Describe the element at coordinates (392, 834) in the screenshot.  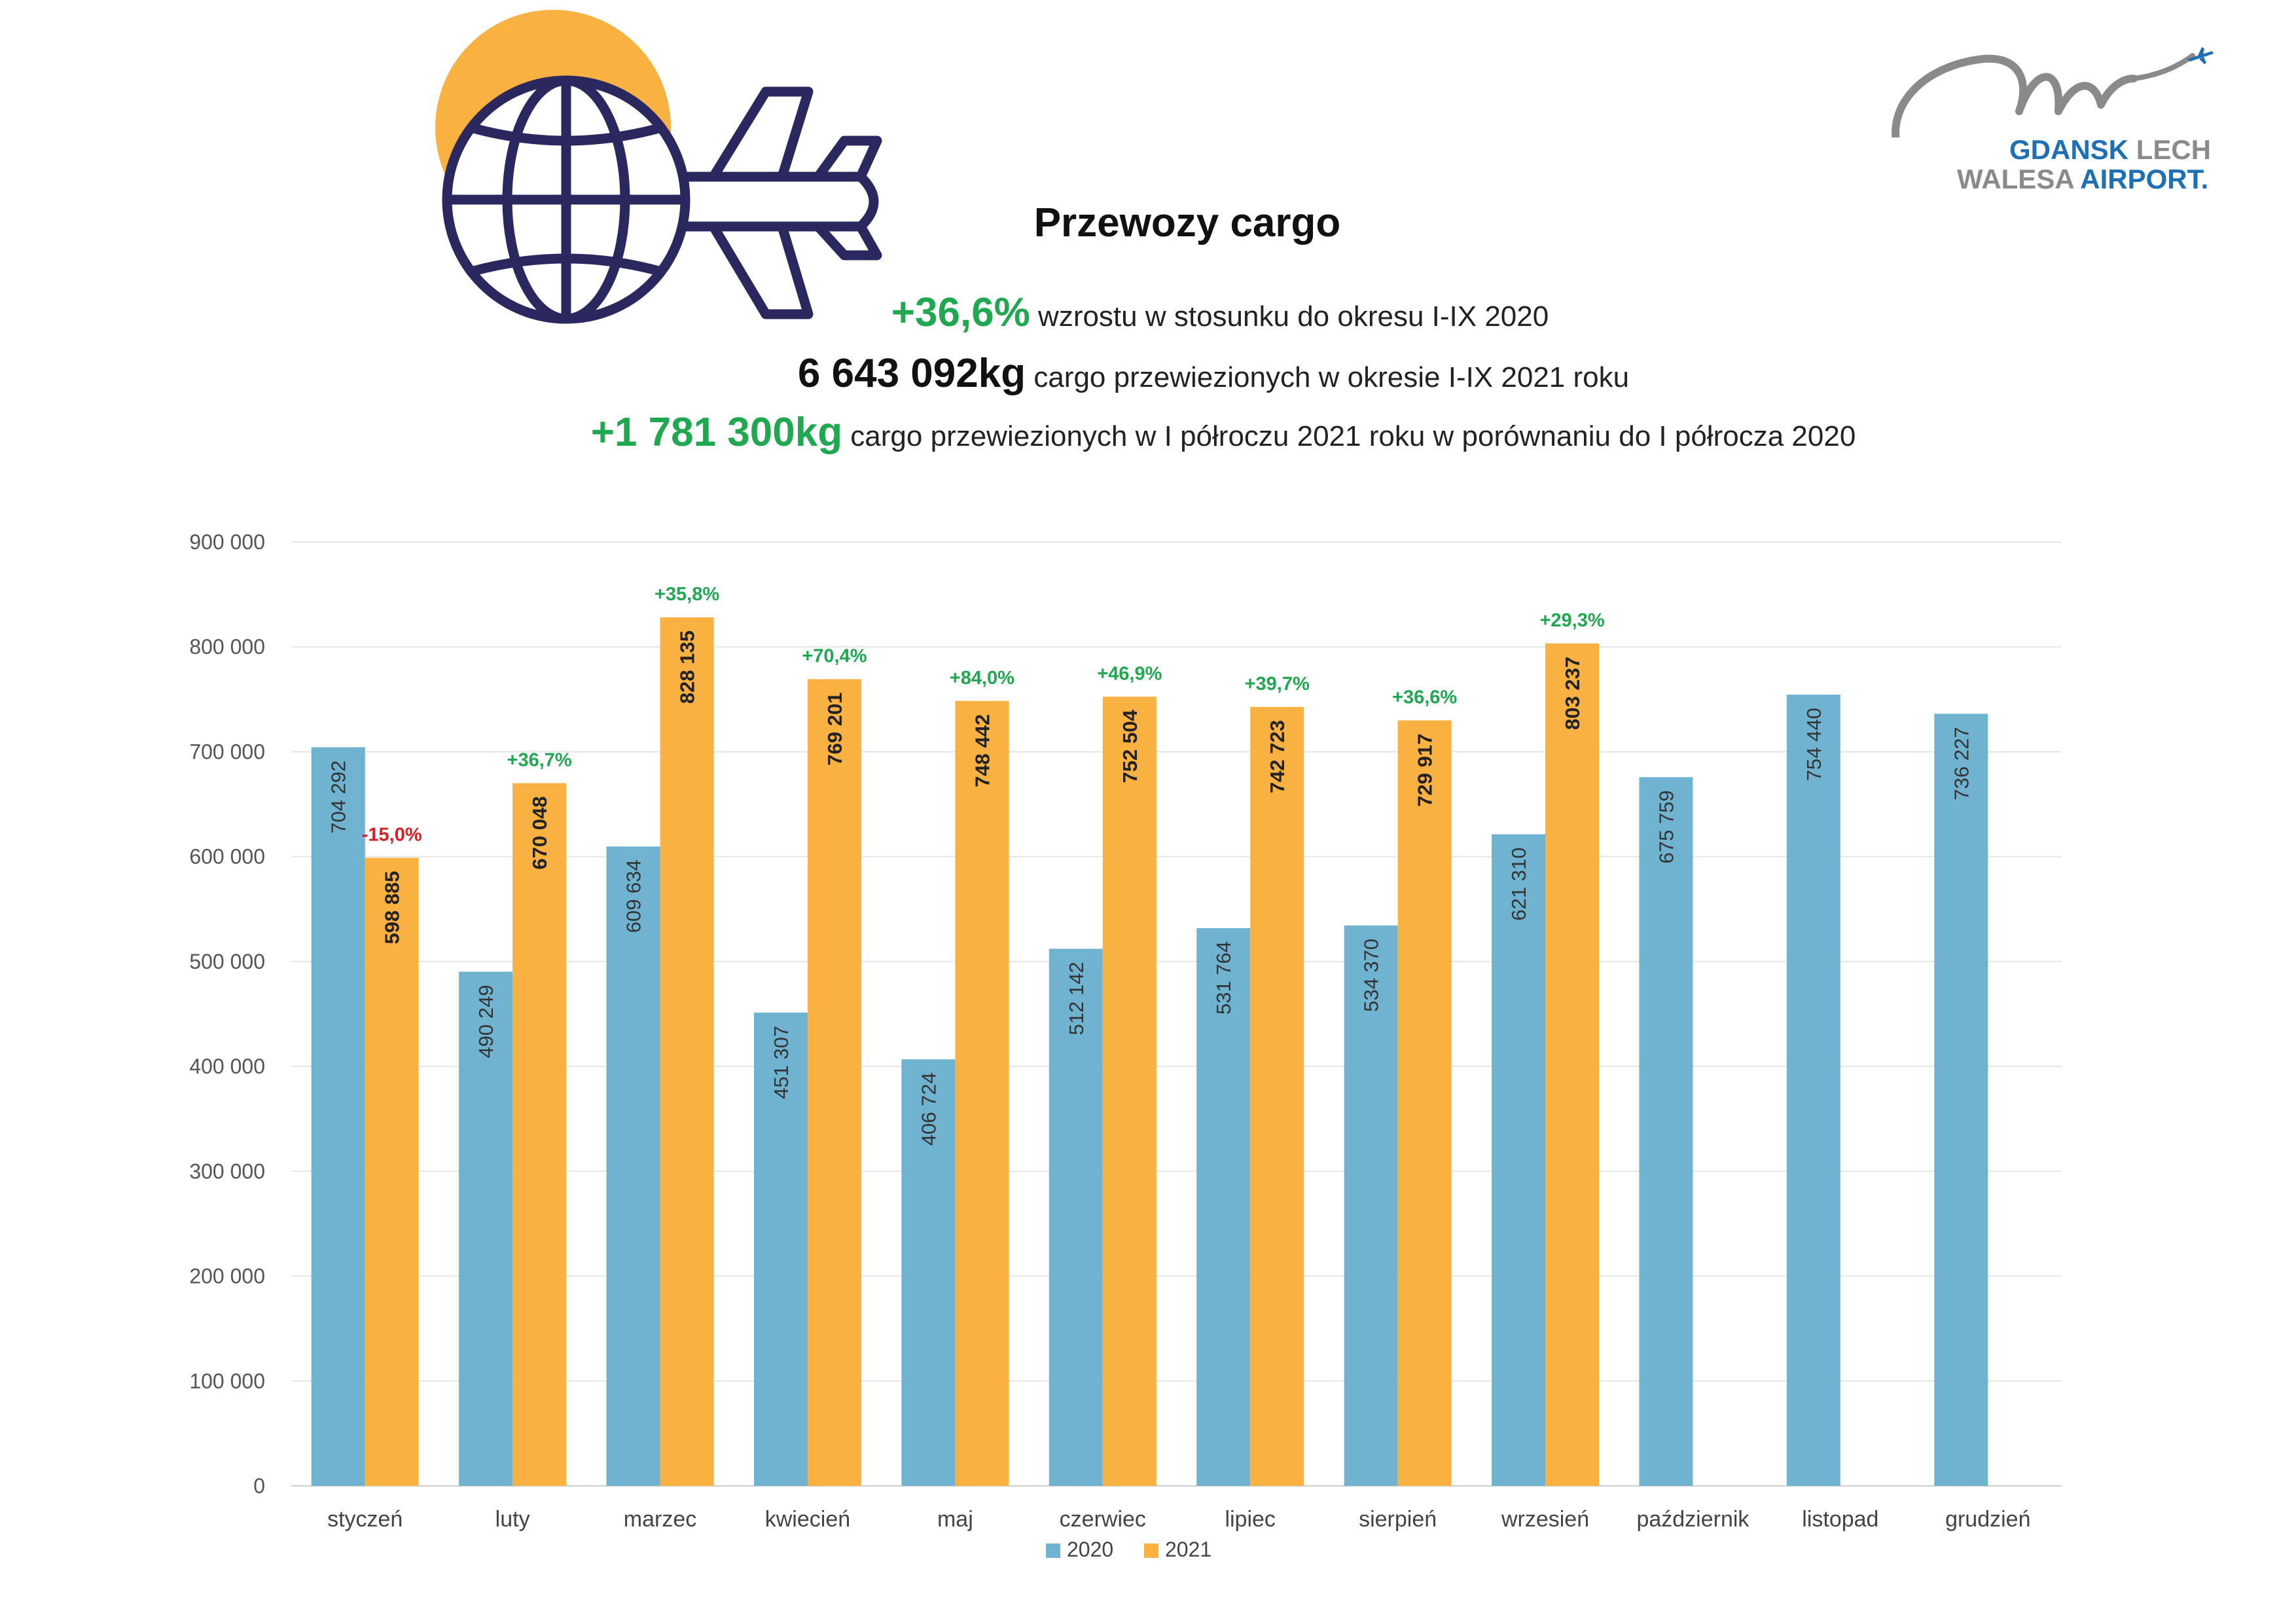
I see `change-label: -15,0%` at that location.